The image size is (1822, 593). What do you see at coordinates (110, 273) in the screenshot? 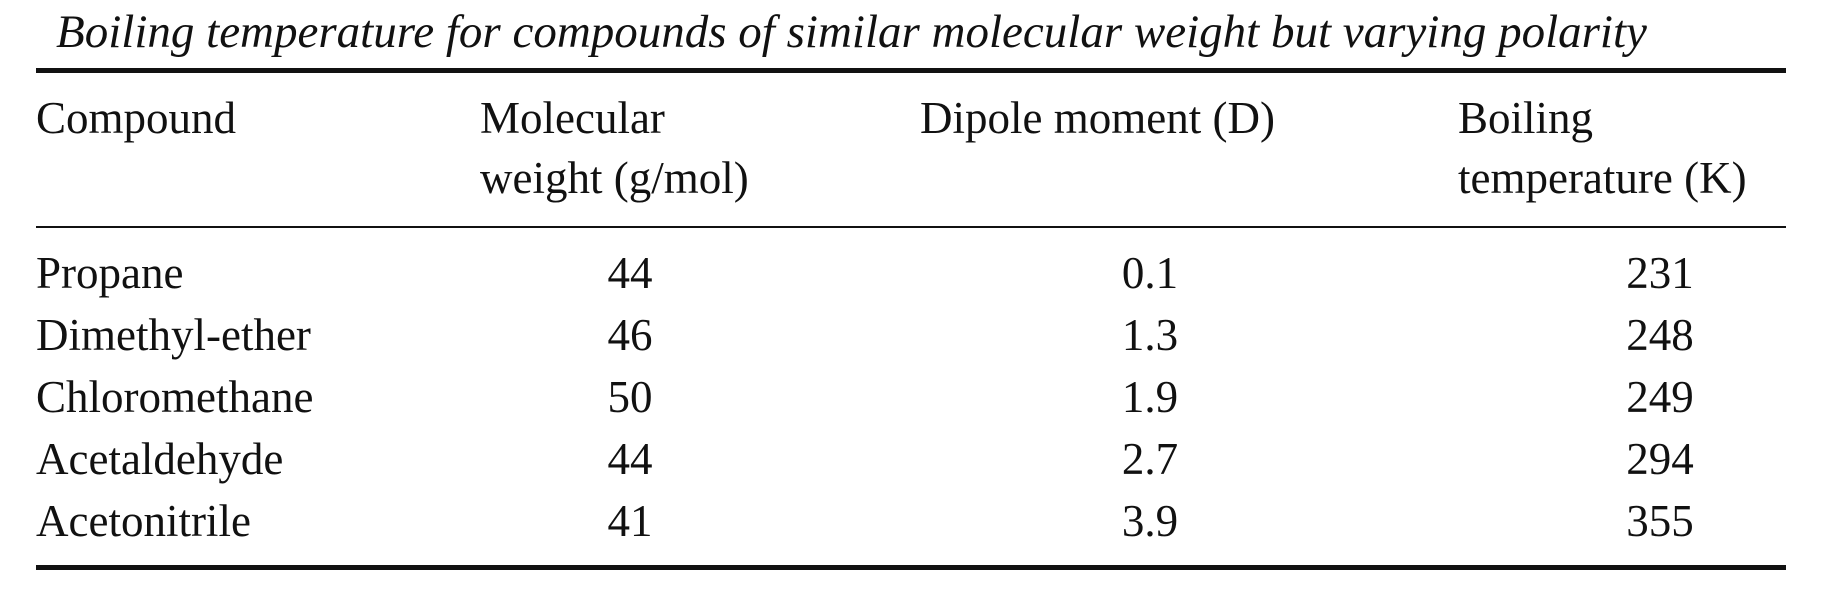
I see `cell-compound: Propane` at bounding box center [110, 273].